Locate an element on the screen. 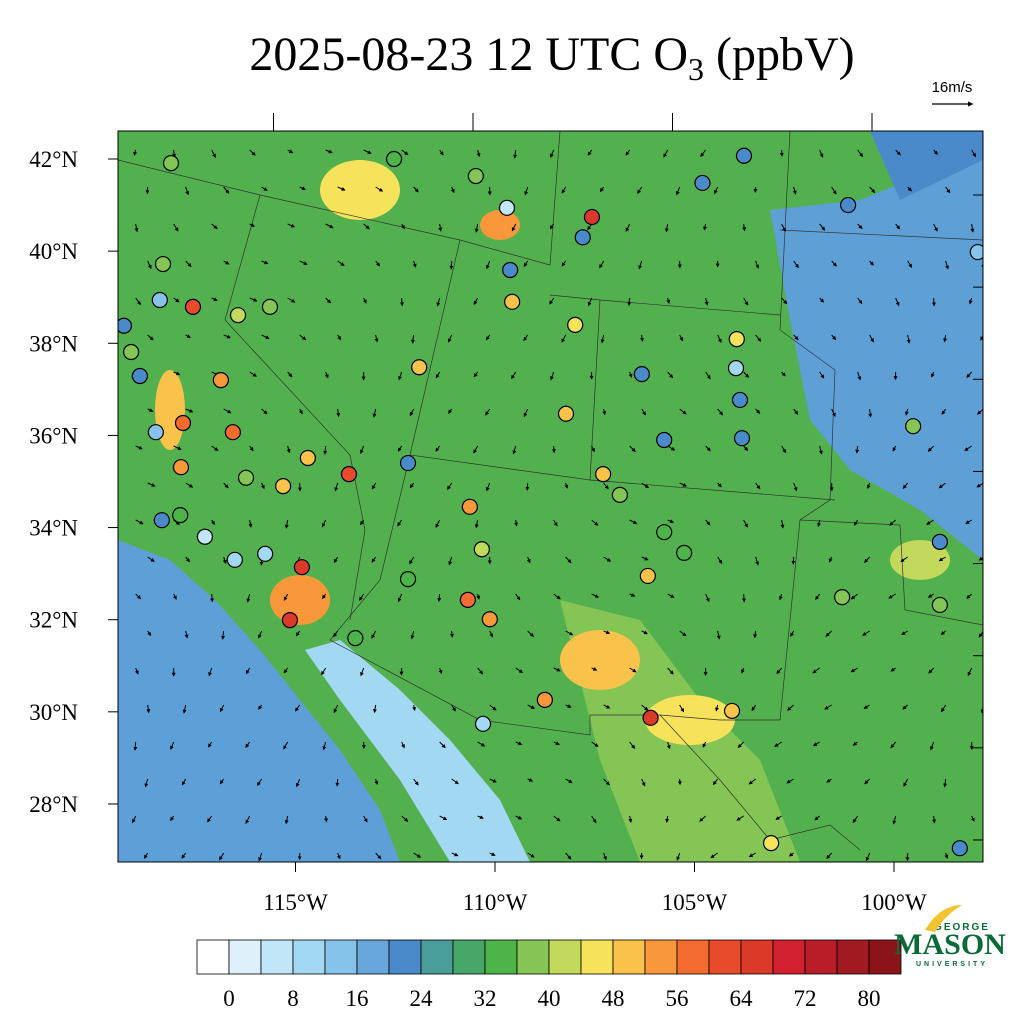 This screenshot has width=1024, height=1024. gulf-of-california is located at coordinates (417, 751).